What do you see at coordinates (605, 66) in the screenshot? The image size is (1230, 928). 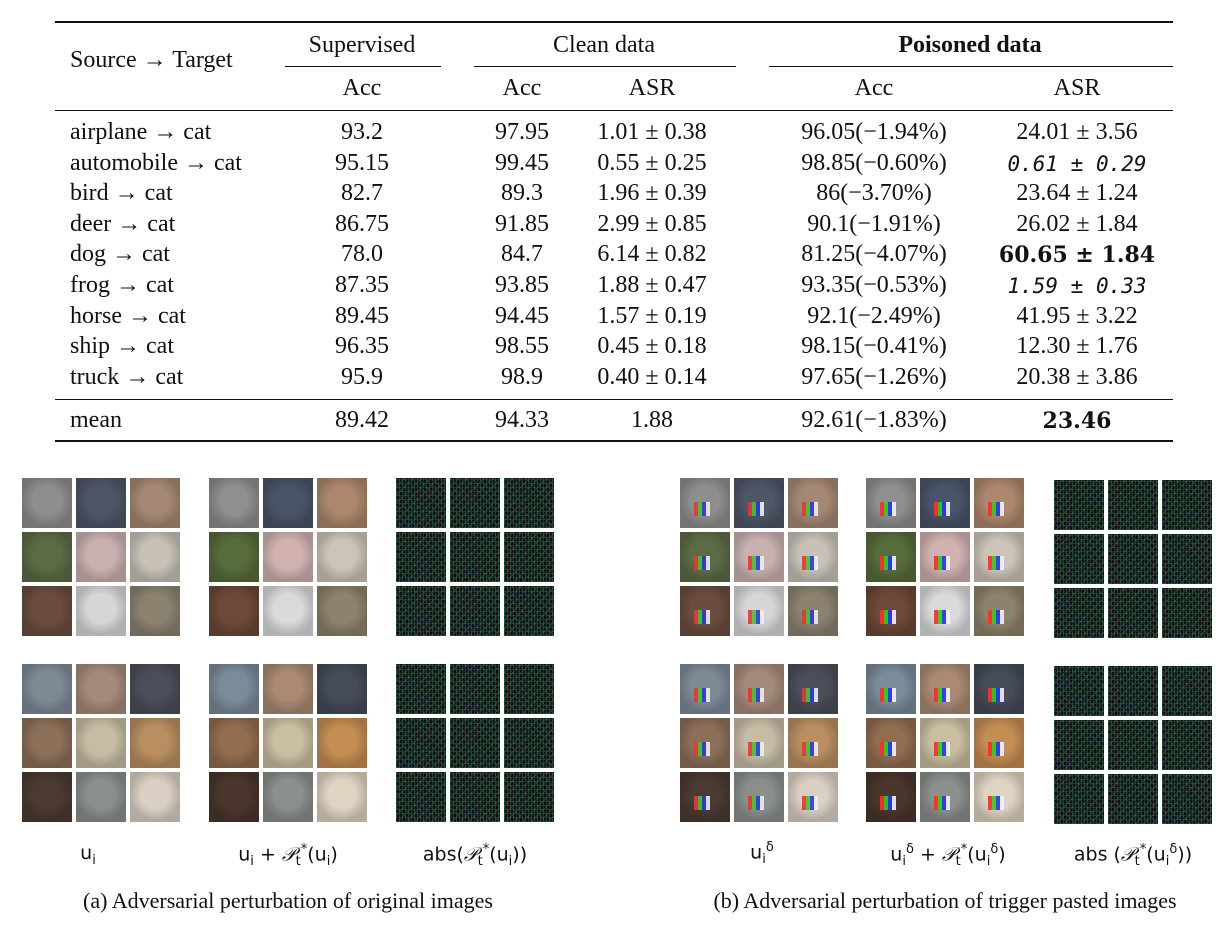 I see `clean-subrule` at bounding box center [605, 66].